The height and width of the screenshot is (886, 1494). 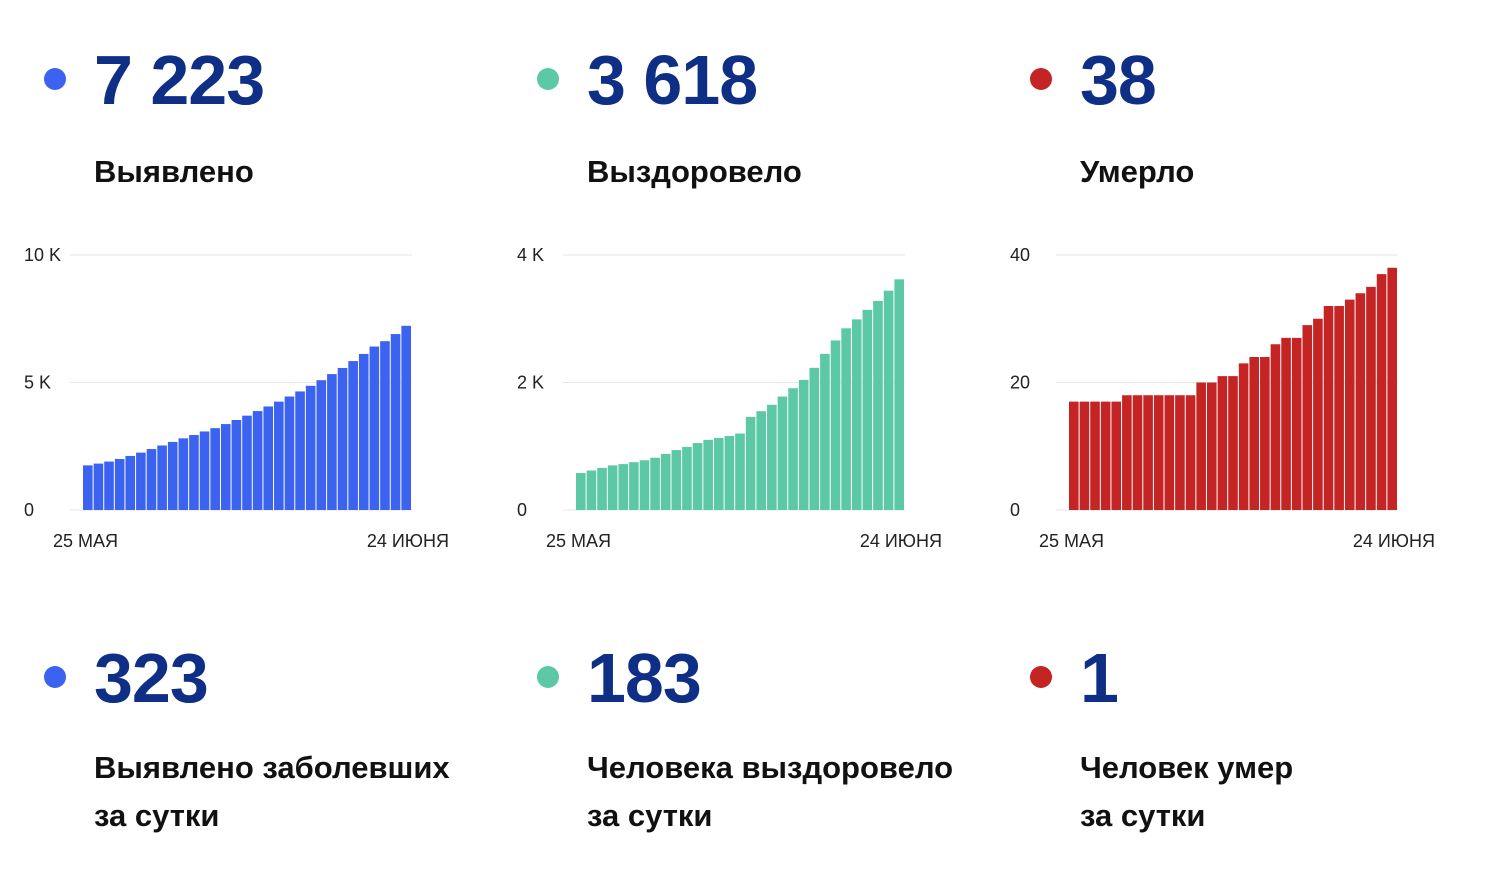 I want to click on daily-recovered-value: 183, so click(x=644, y=678).